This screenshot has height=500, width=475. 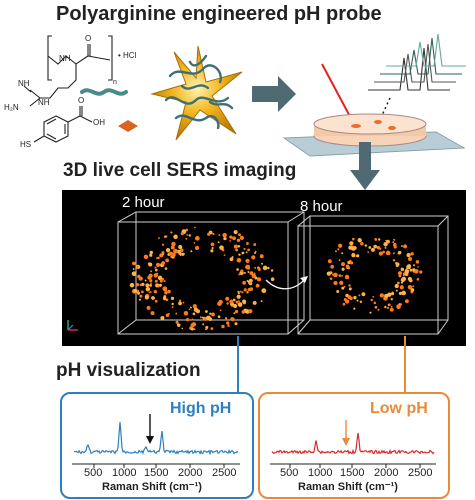 What do you see at coordinates (115, 82) in the screenshot?
I see `n-subscript: n` at bounding box center [115, 82].